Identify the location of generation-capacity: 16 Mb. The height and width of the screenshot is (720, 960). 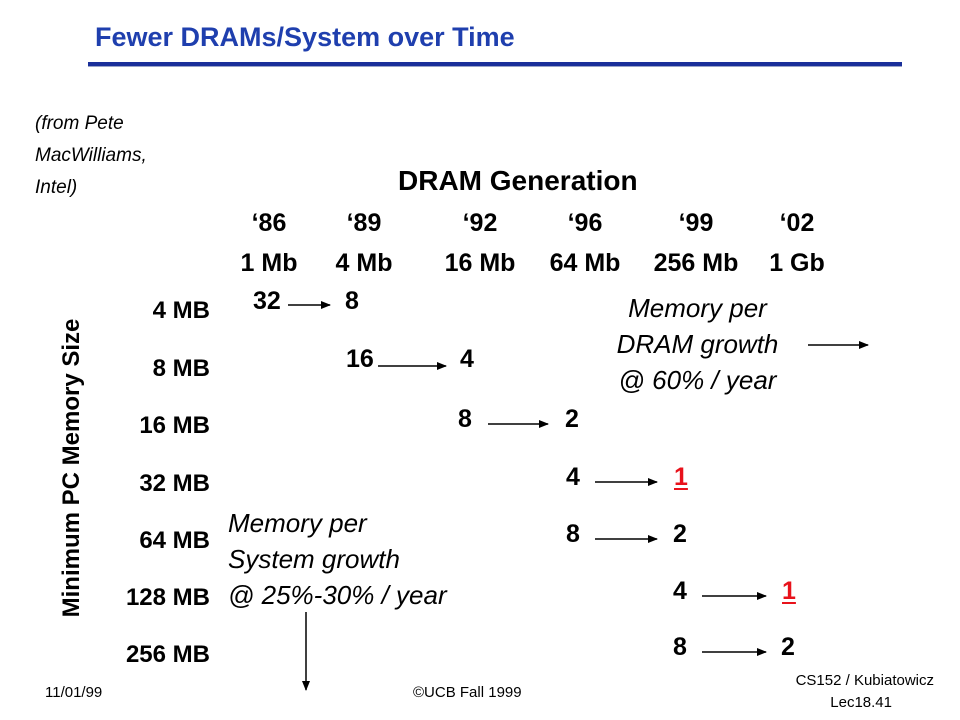
(480, 263).